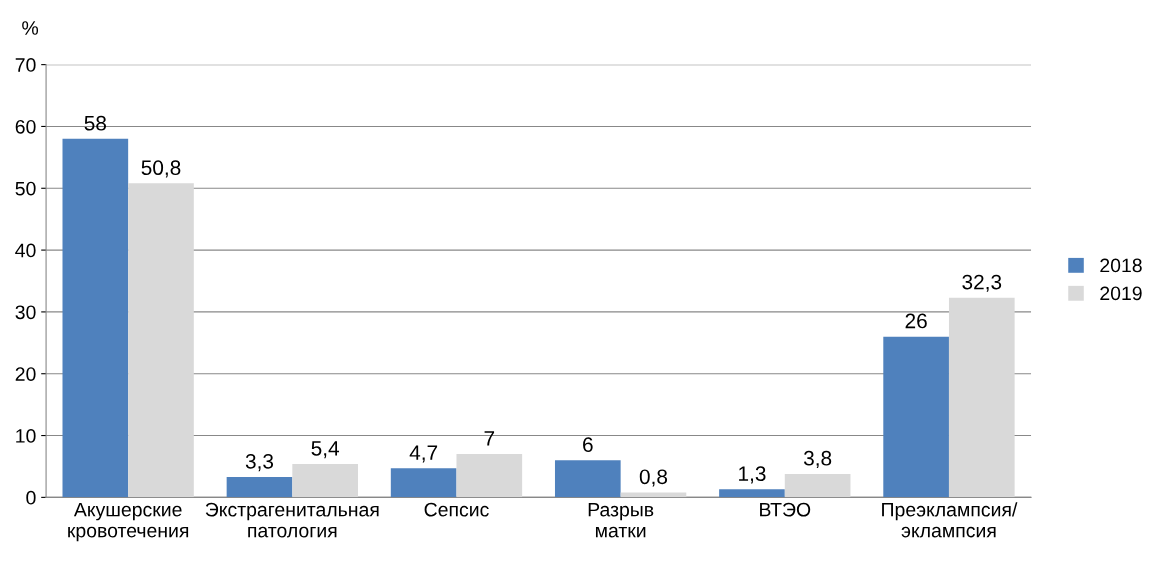 The image size is (1152, 562). What do you see at coordinates (95, 123) in the screenshot?
I see `data-label: 58` at bounding box center [95, 123].